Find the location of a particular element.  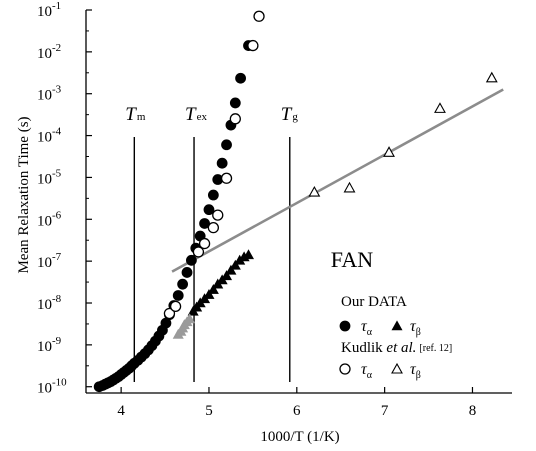

y-axis-title: Mean Relaxation Time (s) is located at coordinates (24, 194).